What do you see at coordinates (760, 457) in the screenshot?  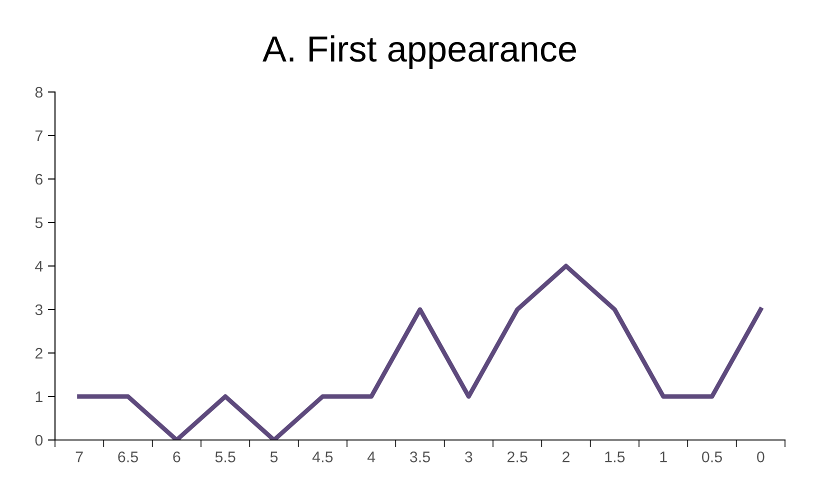 I see `x-tick-label: 0` at bounding box center [760, 457].